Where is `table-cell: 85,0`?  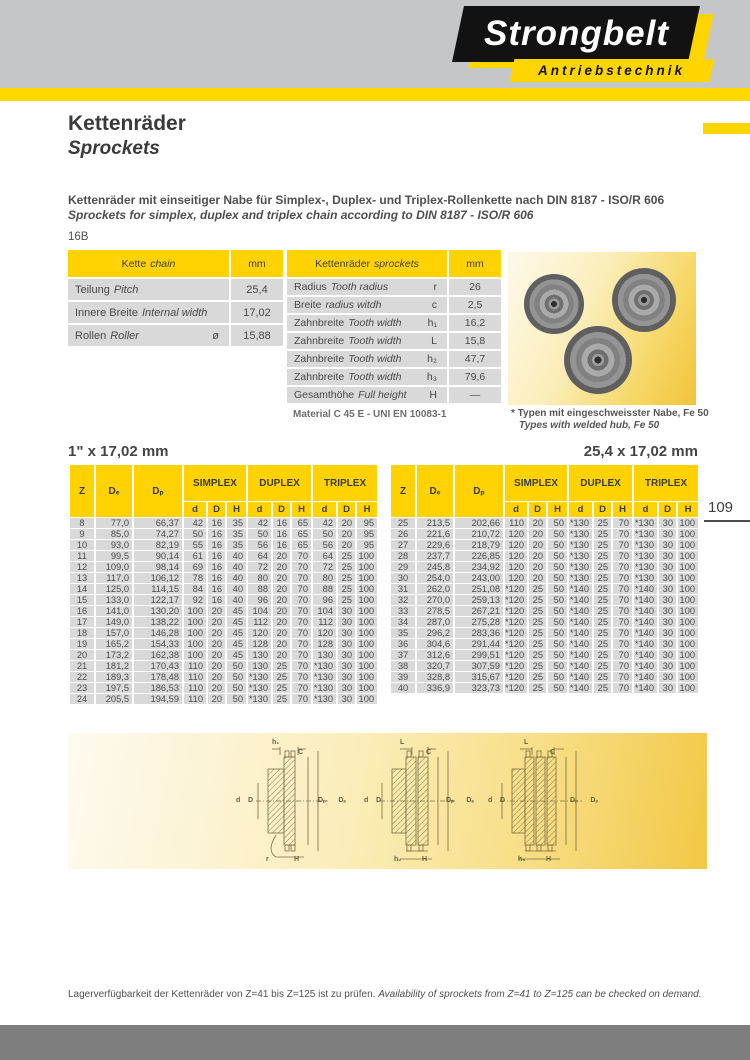
table-cell: 85,0 is located at coordinates (114, 534).